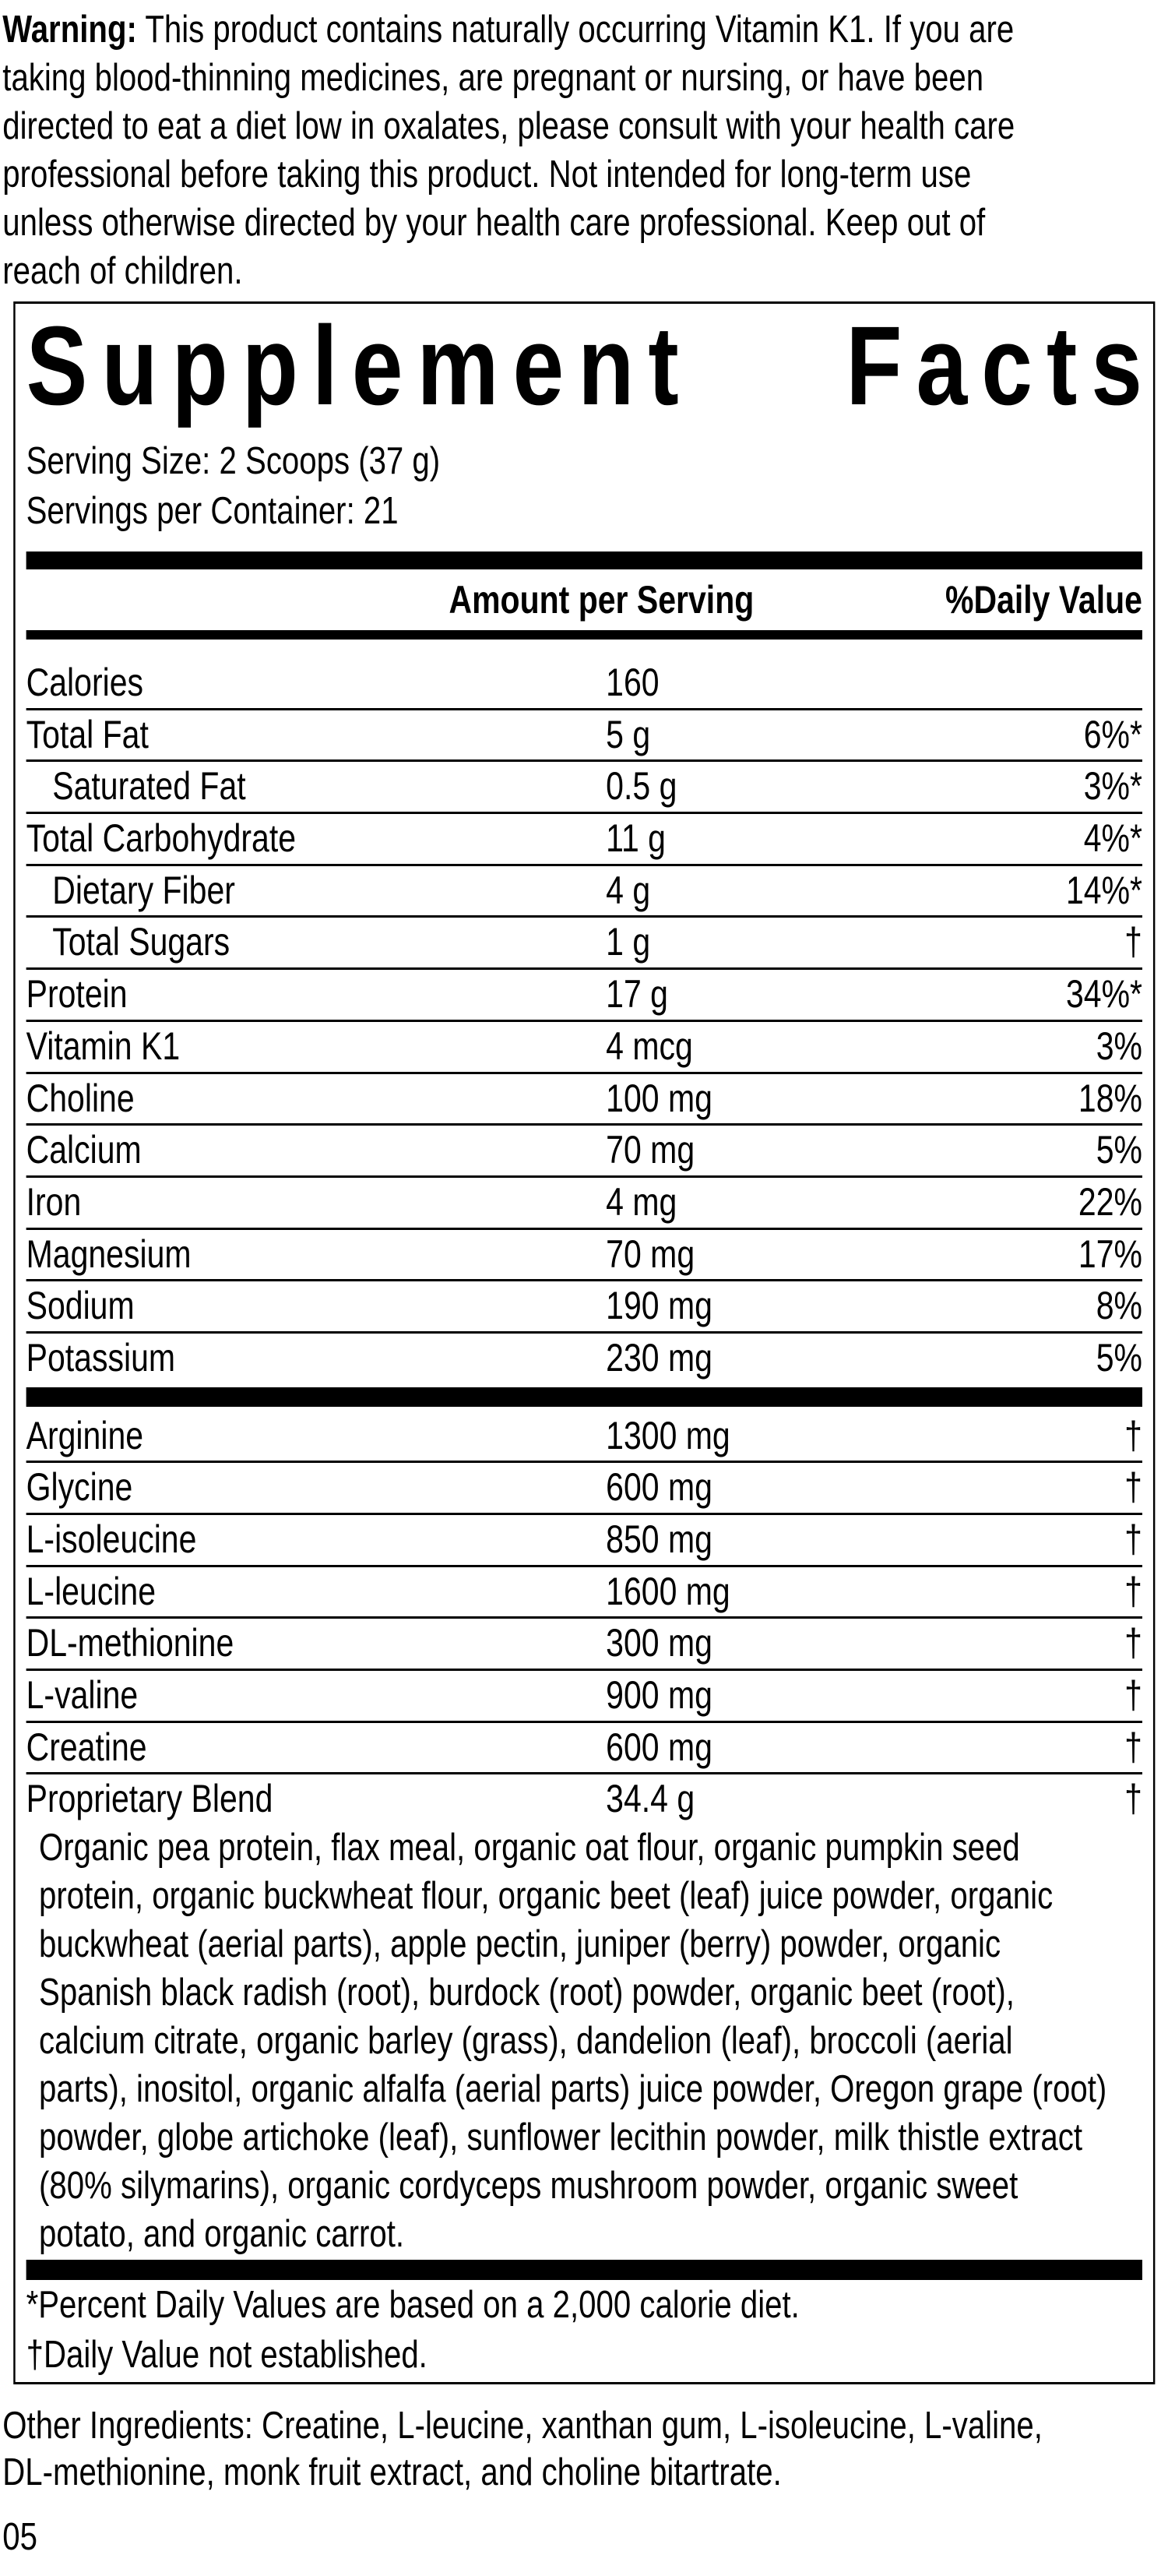 This screenshot has height=2576, width=1168. I want to click on nutrient-name: Sodium, so click(80, 1306).